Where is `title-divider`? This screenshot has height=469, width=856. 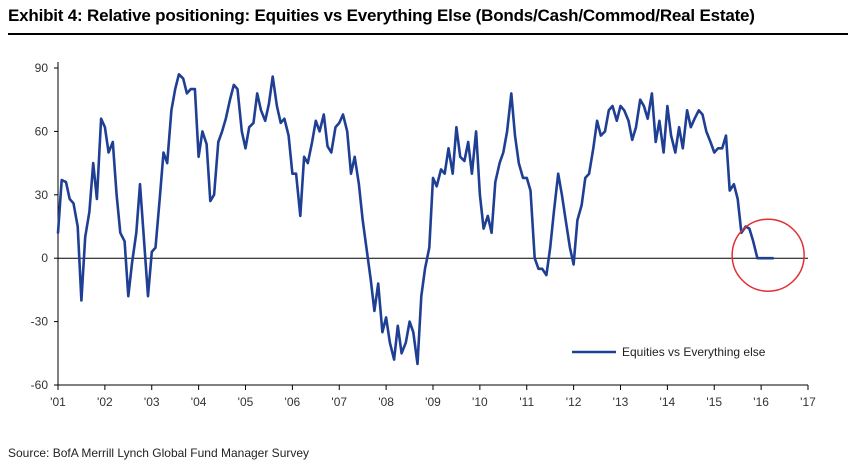 title-divider is located at coordinates (428, 34).